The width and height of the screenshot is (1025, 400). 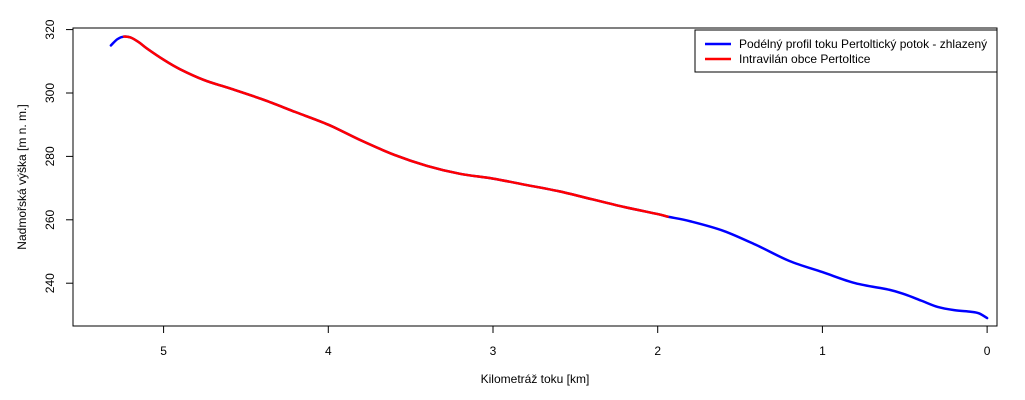 I want to click on x-tick-label: 3, so click(x=493, y=351).